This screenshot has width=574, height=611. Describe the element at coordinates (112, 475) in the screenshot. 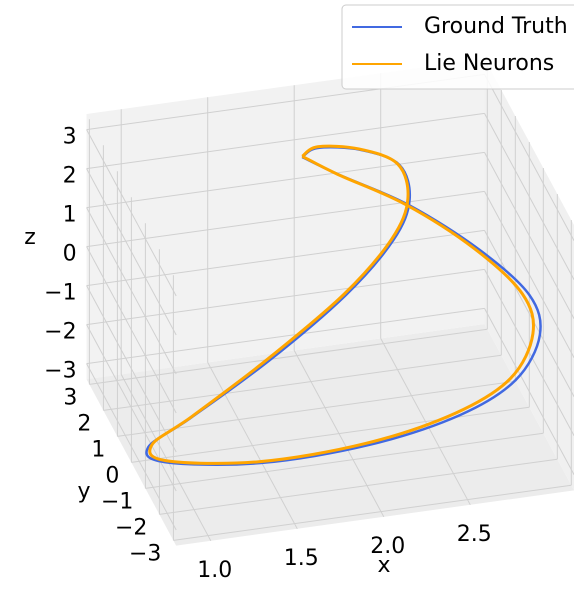

I see `y-tick-label: 0` at that location.